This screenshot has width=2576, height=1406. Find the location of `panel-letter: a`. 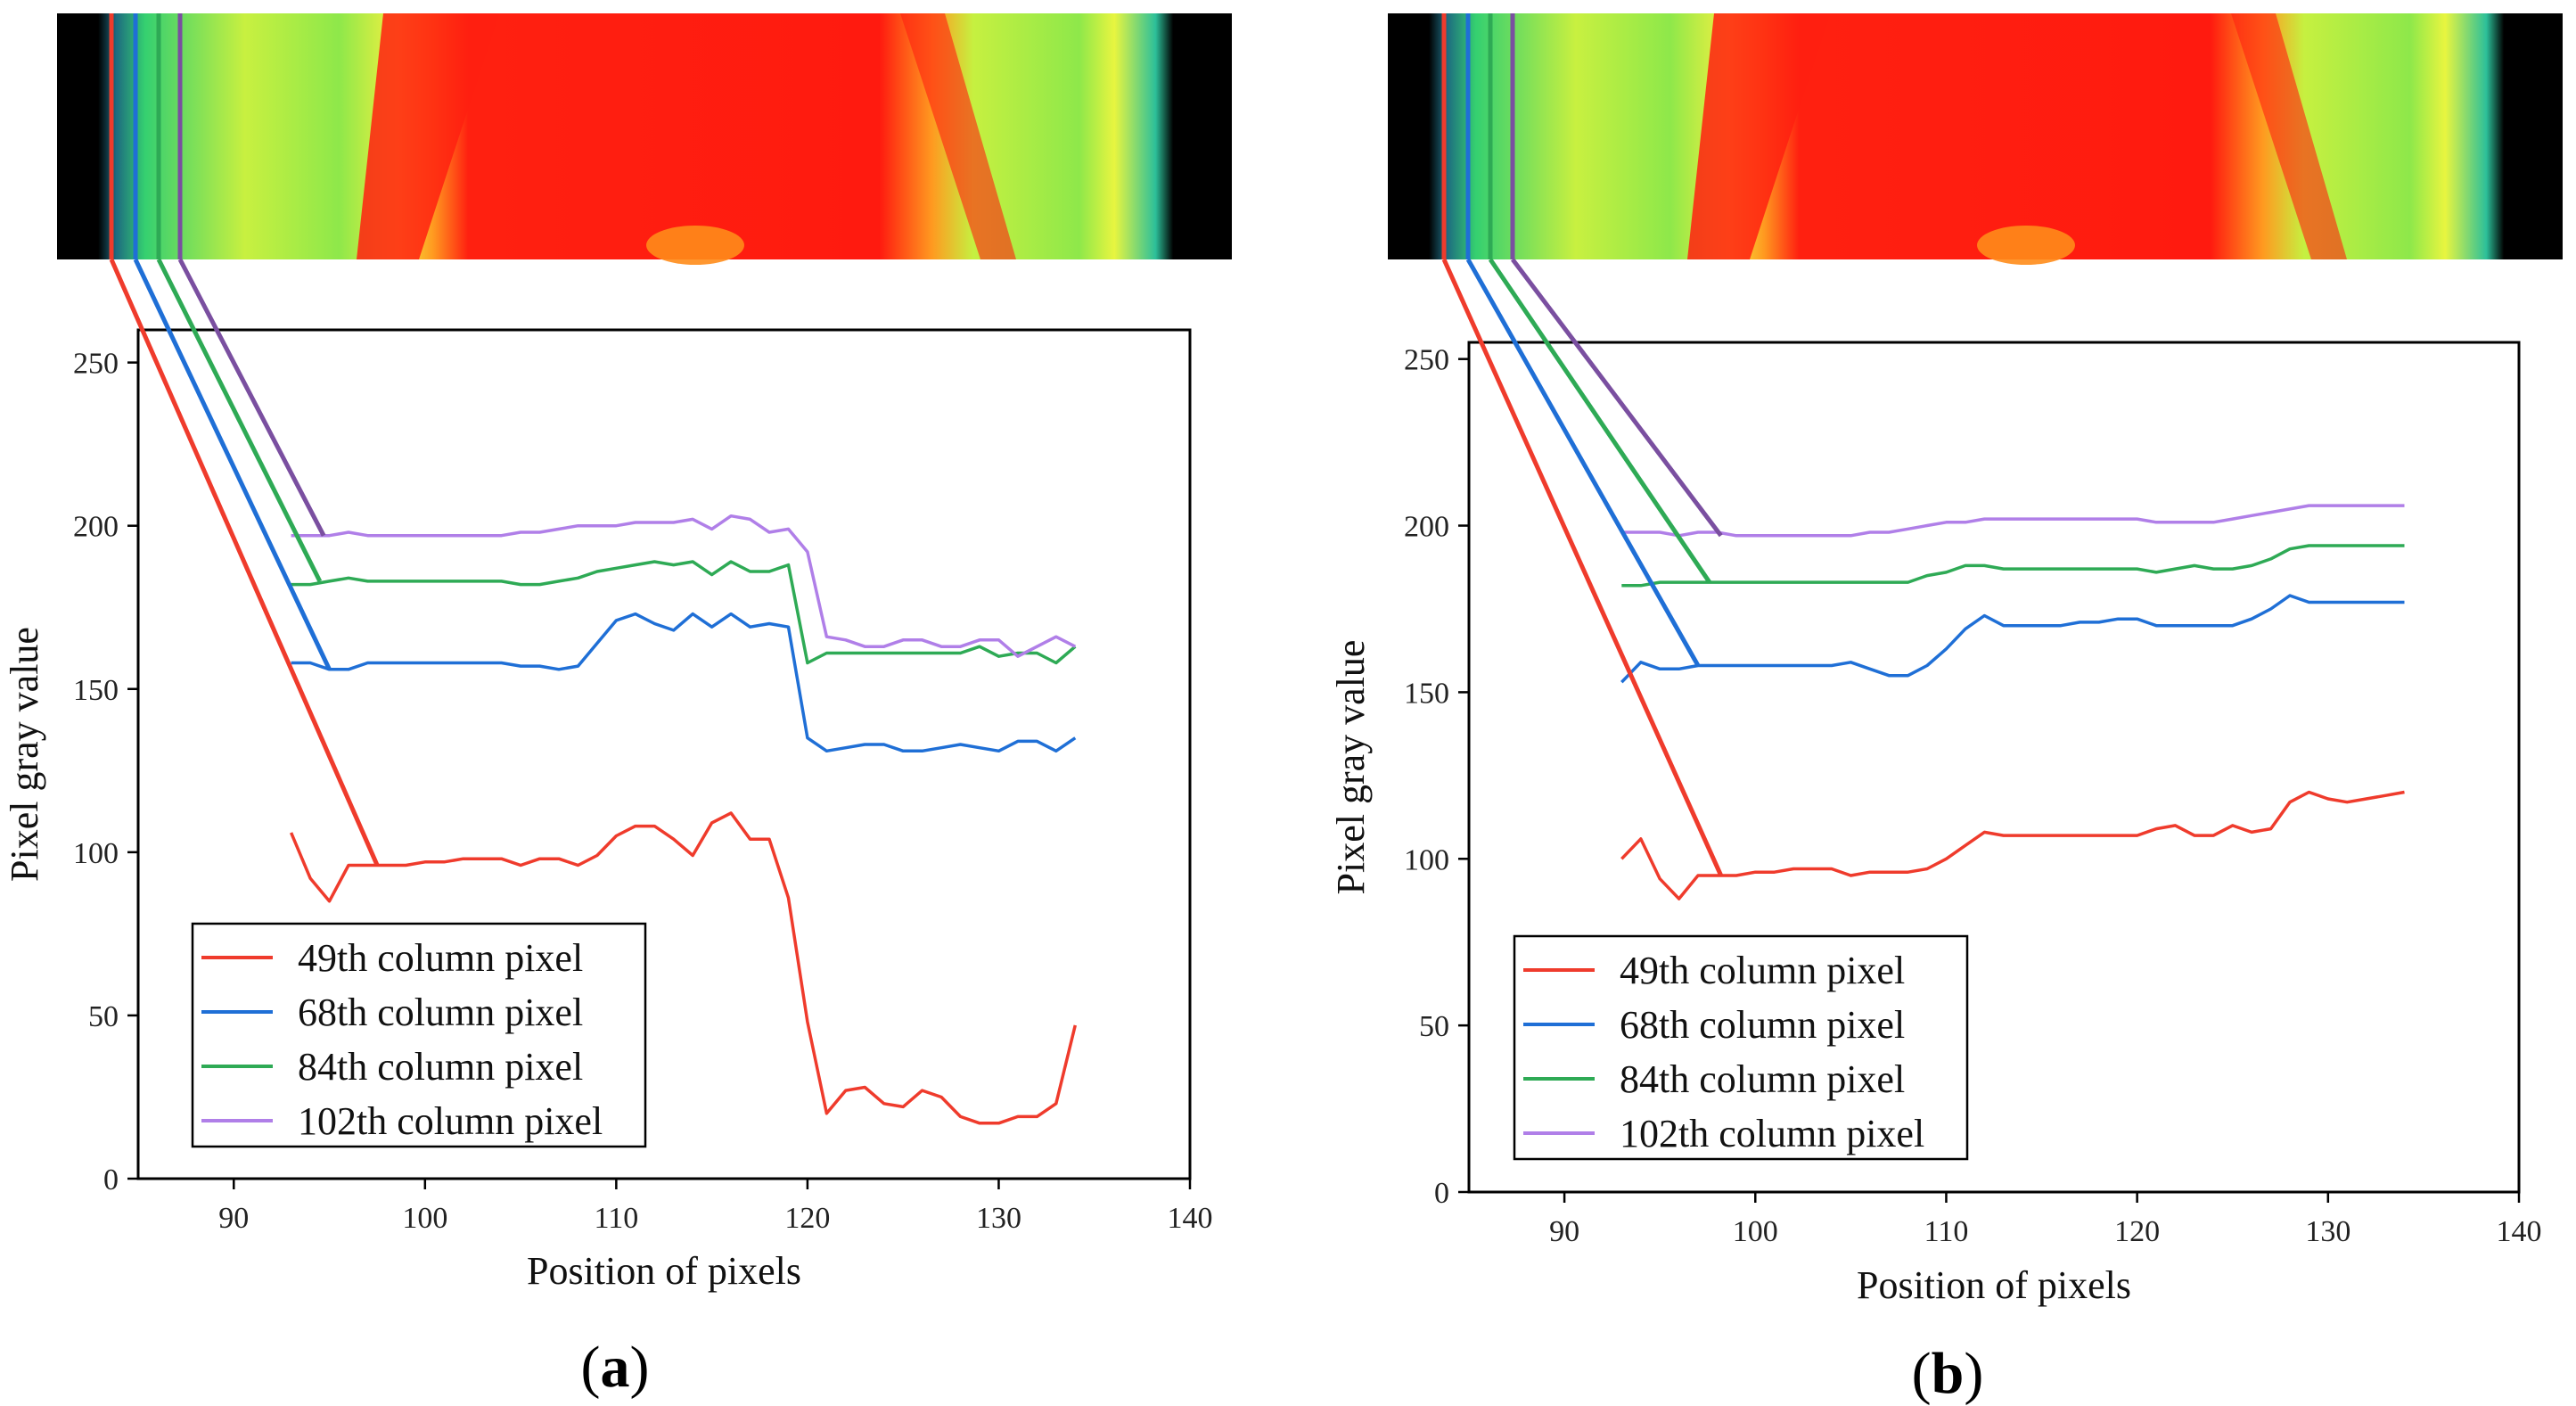

panel-letter: a is located at coordinates (615, 1367).